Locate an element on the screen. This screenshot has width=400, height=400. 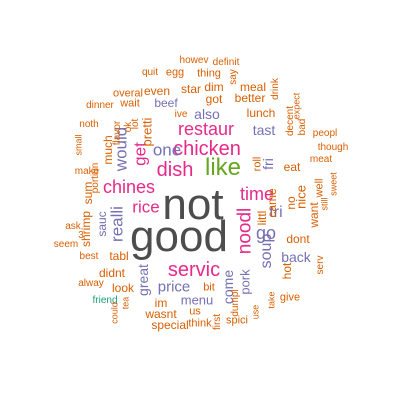
word-thing: thing is located at coordinates (209, 73).